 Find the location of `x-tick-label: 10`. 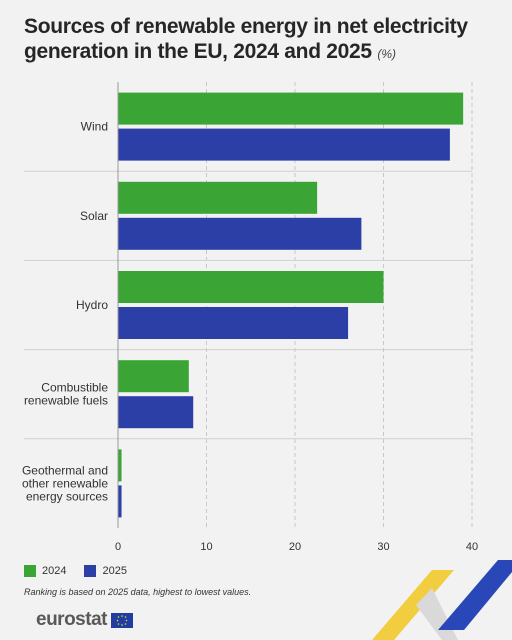

x-tick-label: 10 is located at coordinates (206, 547).